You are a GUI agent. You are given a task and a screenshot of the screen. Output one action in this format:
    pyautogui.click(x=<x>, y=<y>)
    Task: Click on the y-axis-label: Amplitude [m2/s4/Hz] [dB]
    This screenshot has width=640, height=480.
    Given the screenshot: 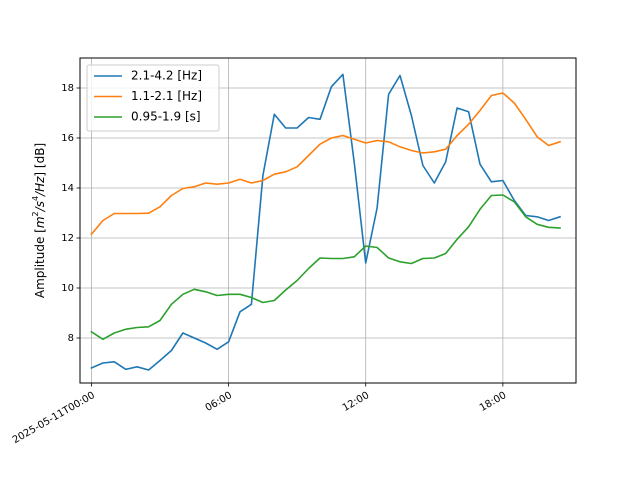 What is the action you would take?
    pyautogui.click(x=39, y=220)
    